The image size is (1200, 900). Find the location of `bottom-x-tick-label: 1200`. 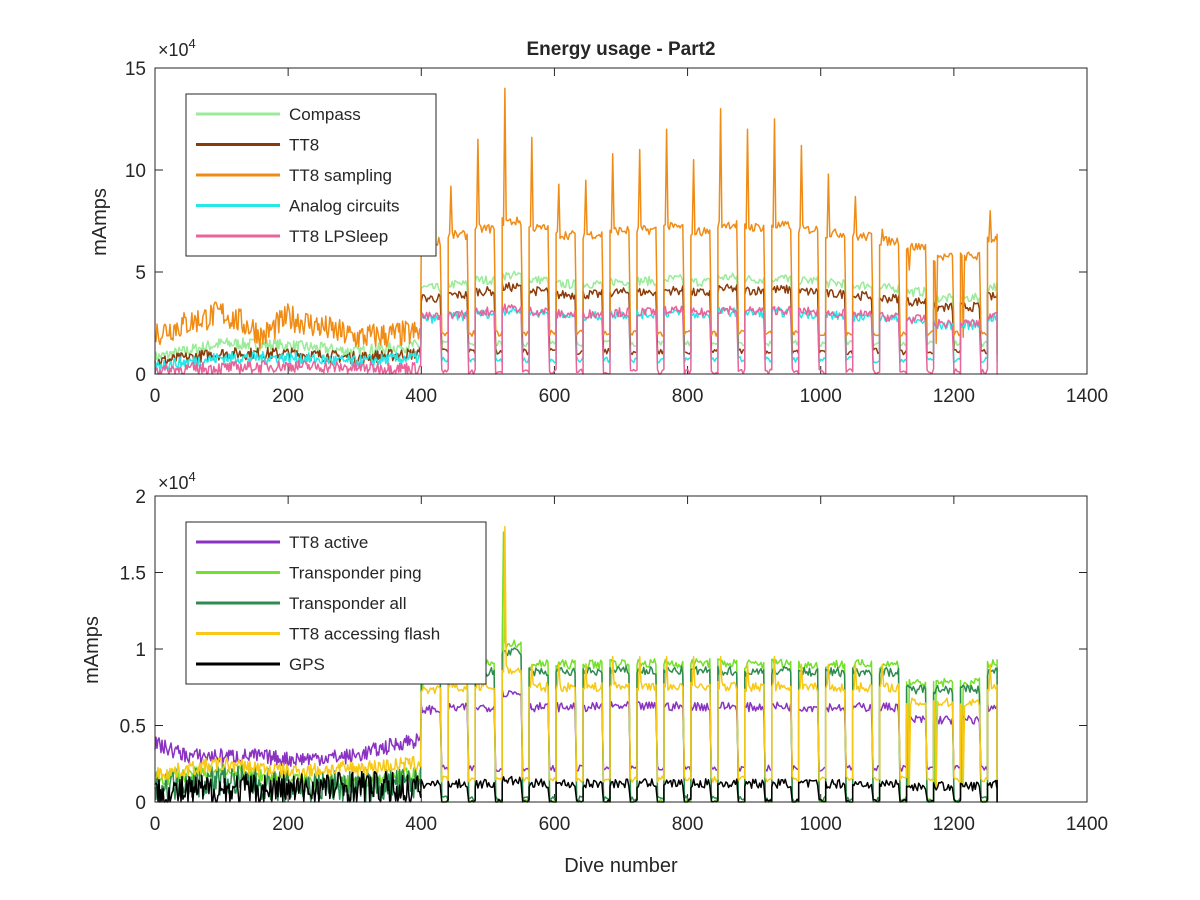

bottom-x-tick-label: 1200 is located at coordinates (954, 824).